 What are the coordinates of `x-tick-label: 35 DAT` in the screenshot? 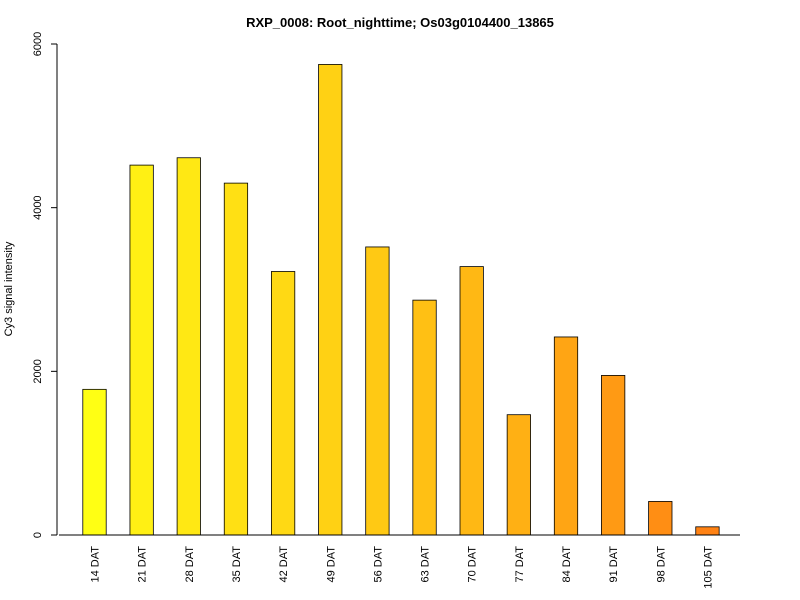 It's located at (237, 564).